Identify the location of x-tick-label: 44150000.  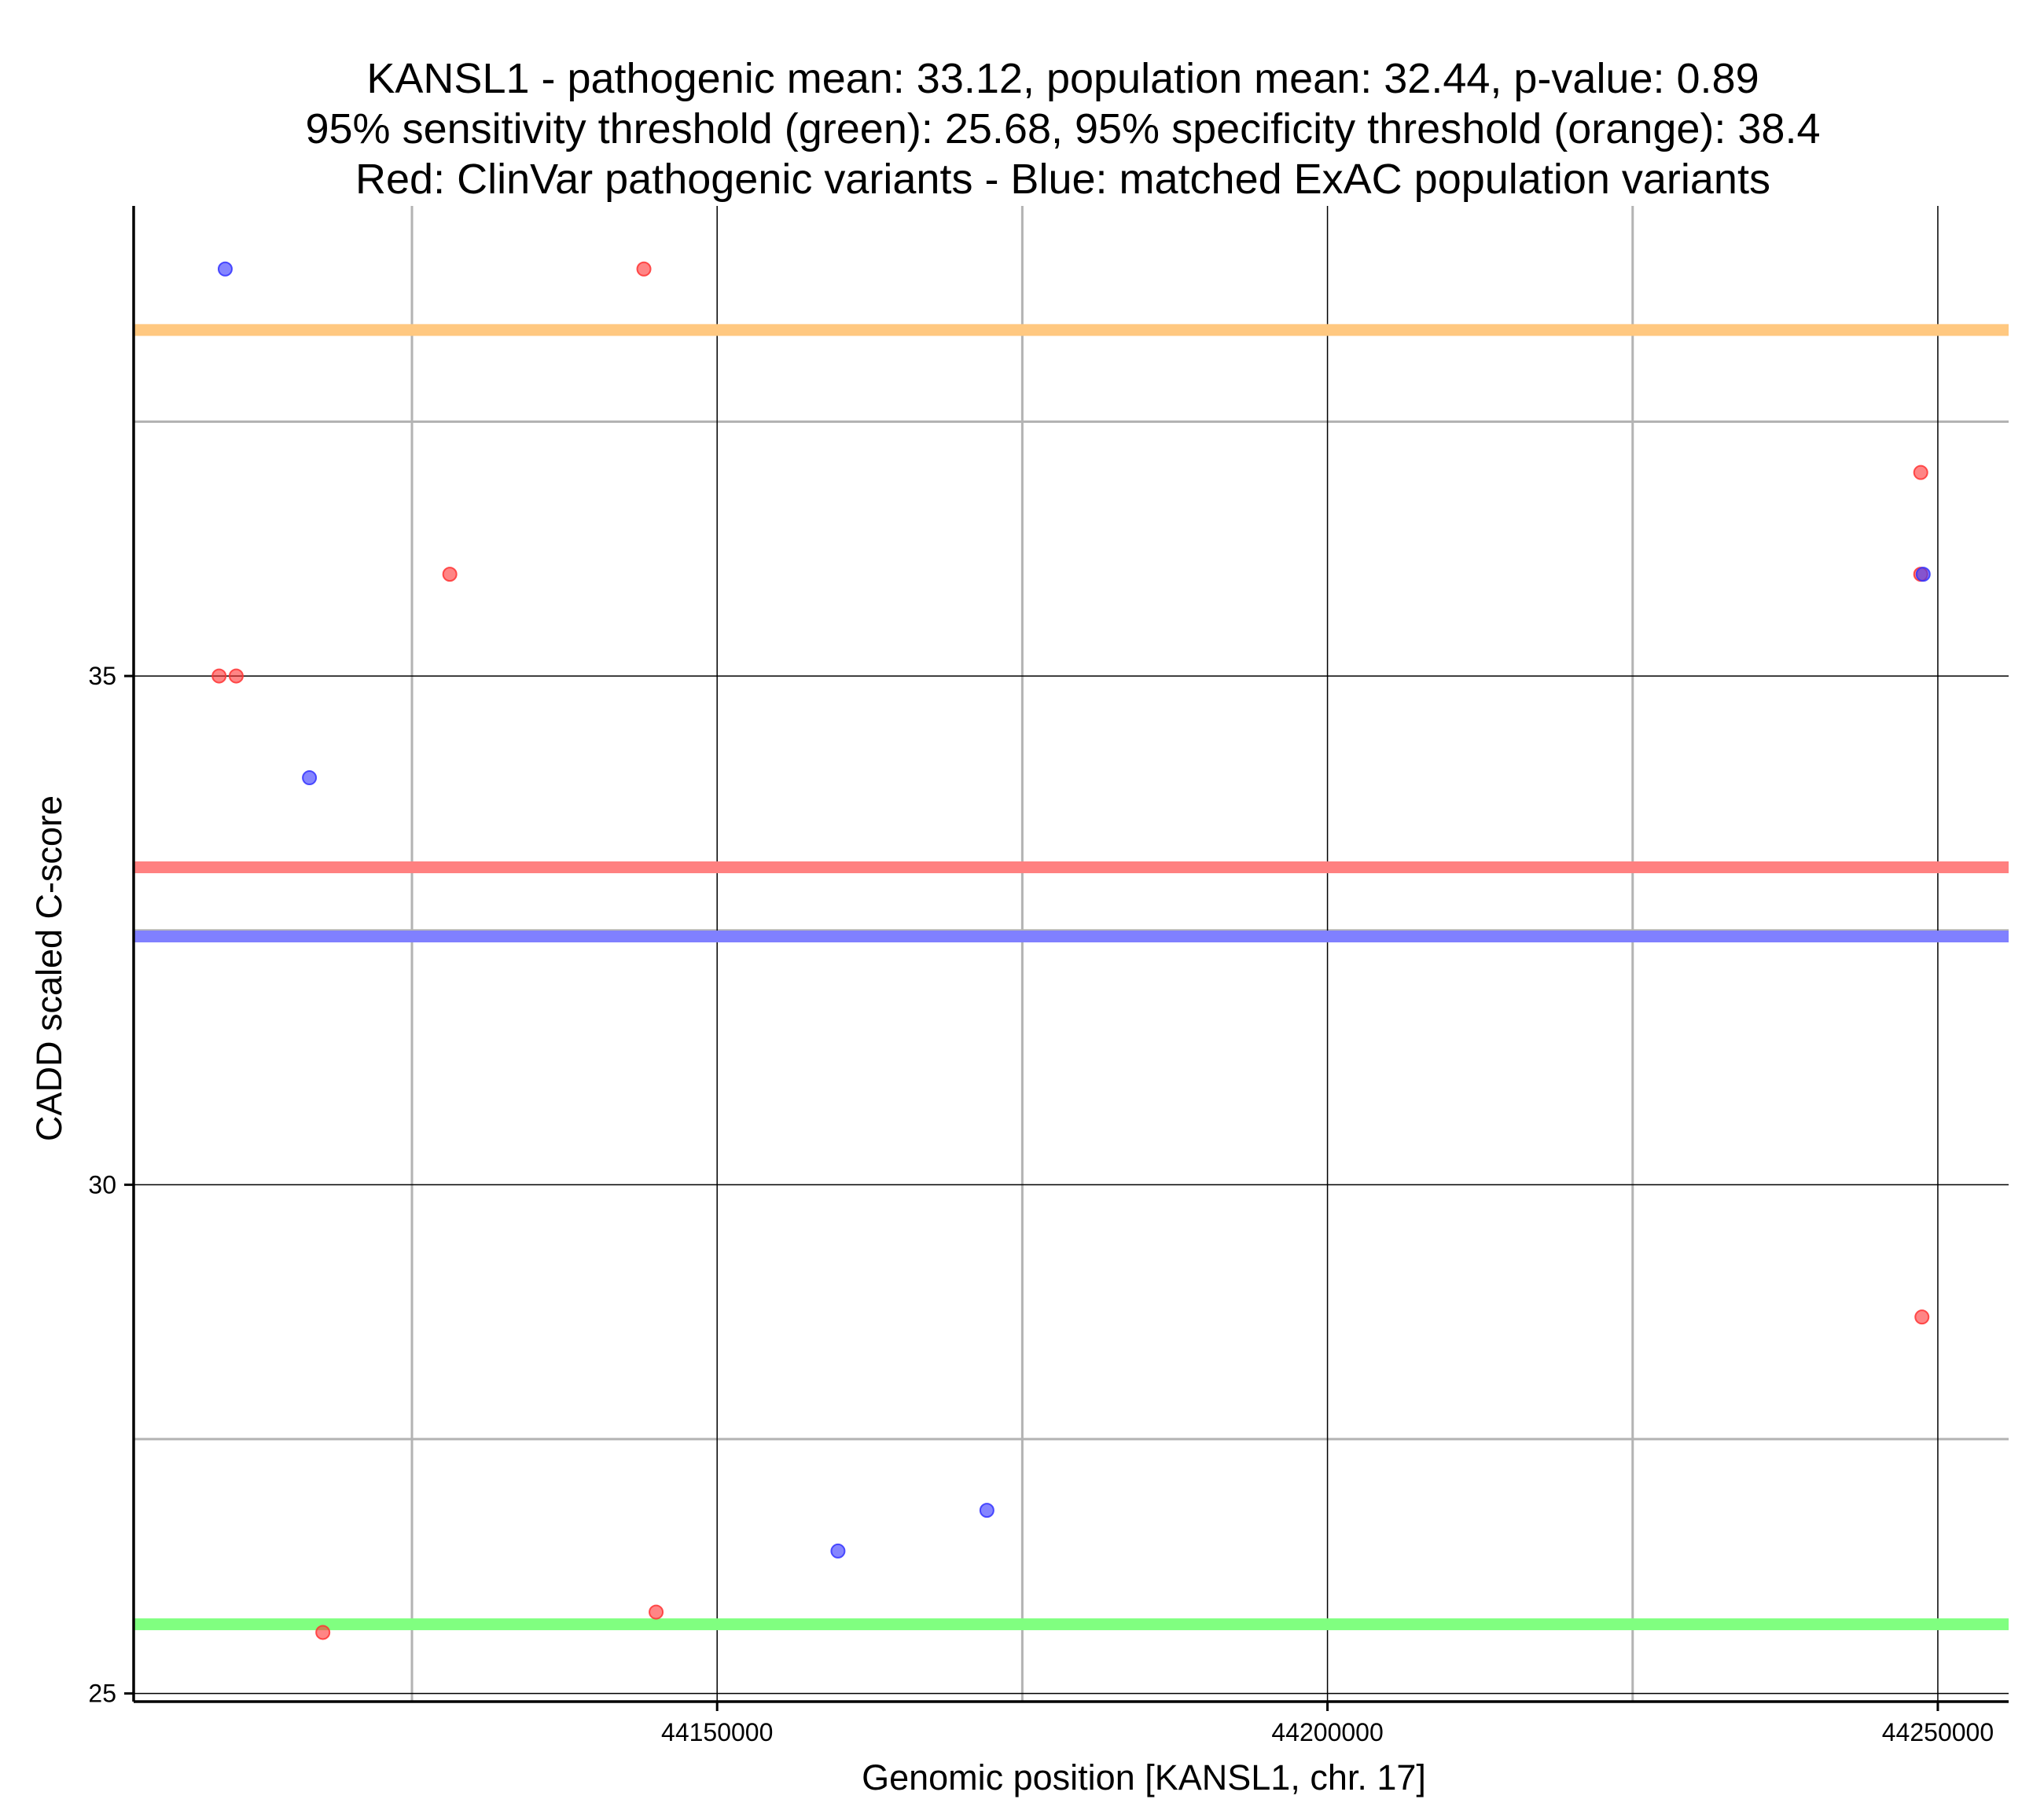
(717, 1732).